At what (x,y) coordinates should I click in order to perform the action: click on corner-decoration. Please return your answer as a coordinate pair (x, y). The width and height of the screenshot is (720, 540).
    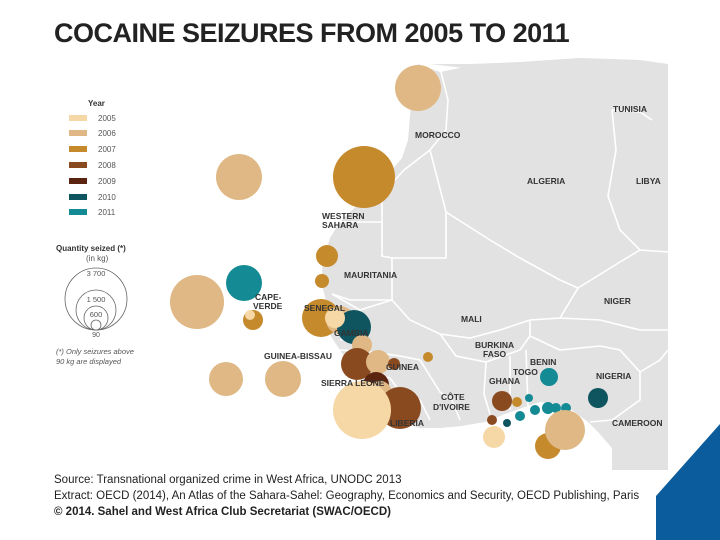
    Looking at the image, I should click on (688, 482).